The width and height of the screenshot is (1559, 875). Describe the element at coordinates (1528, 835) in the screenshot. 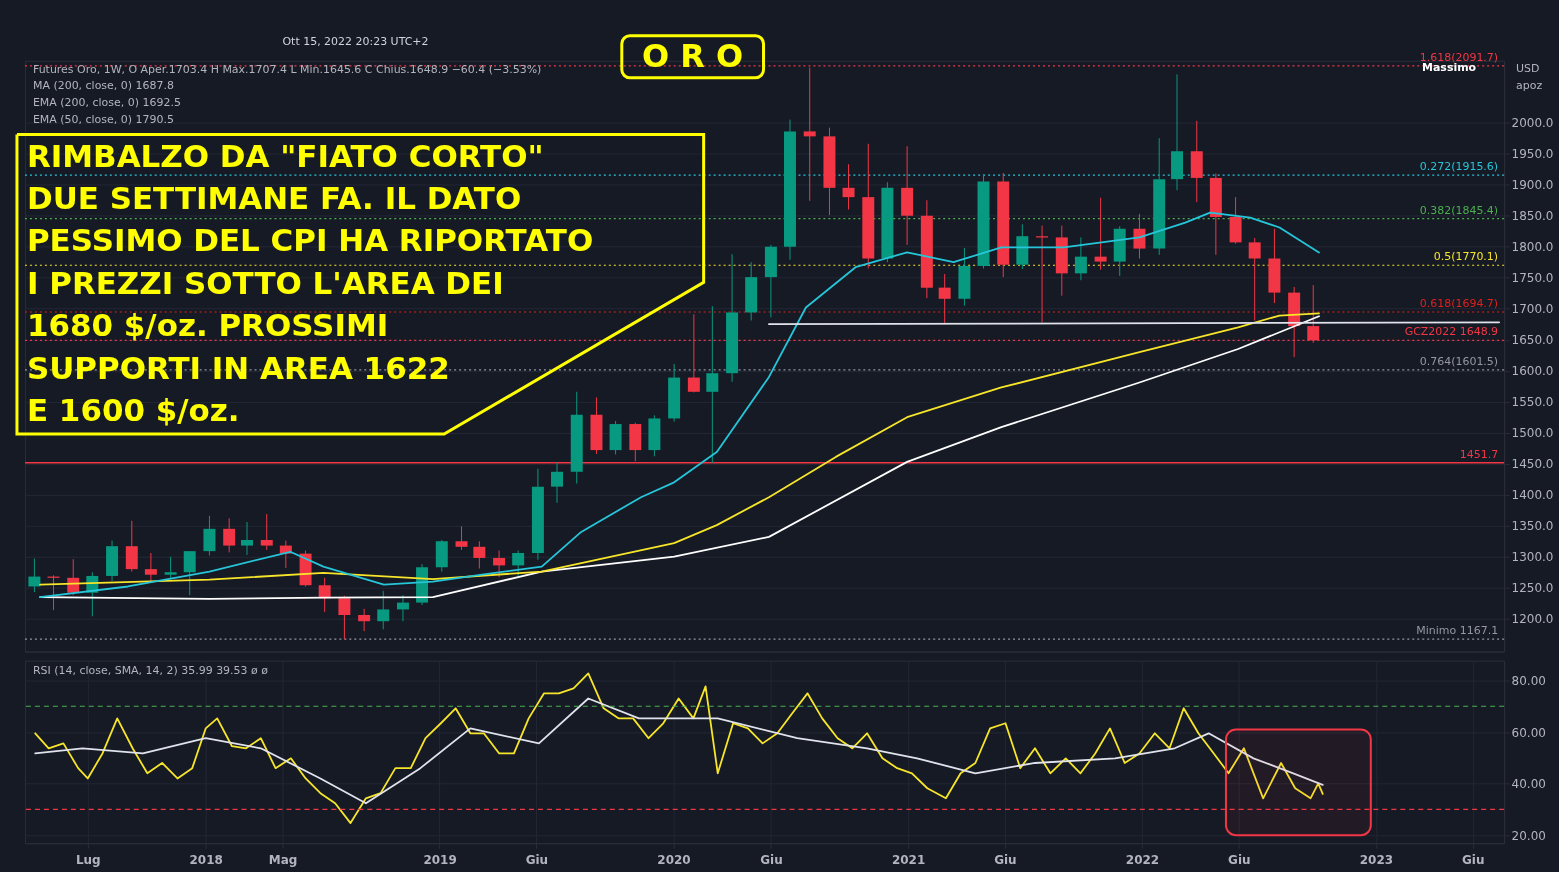

I see `y-tick-label: 20.00` at that location.